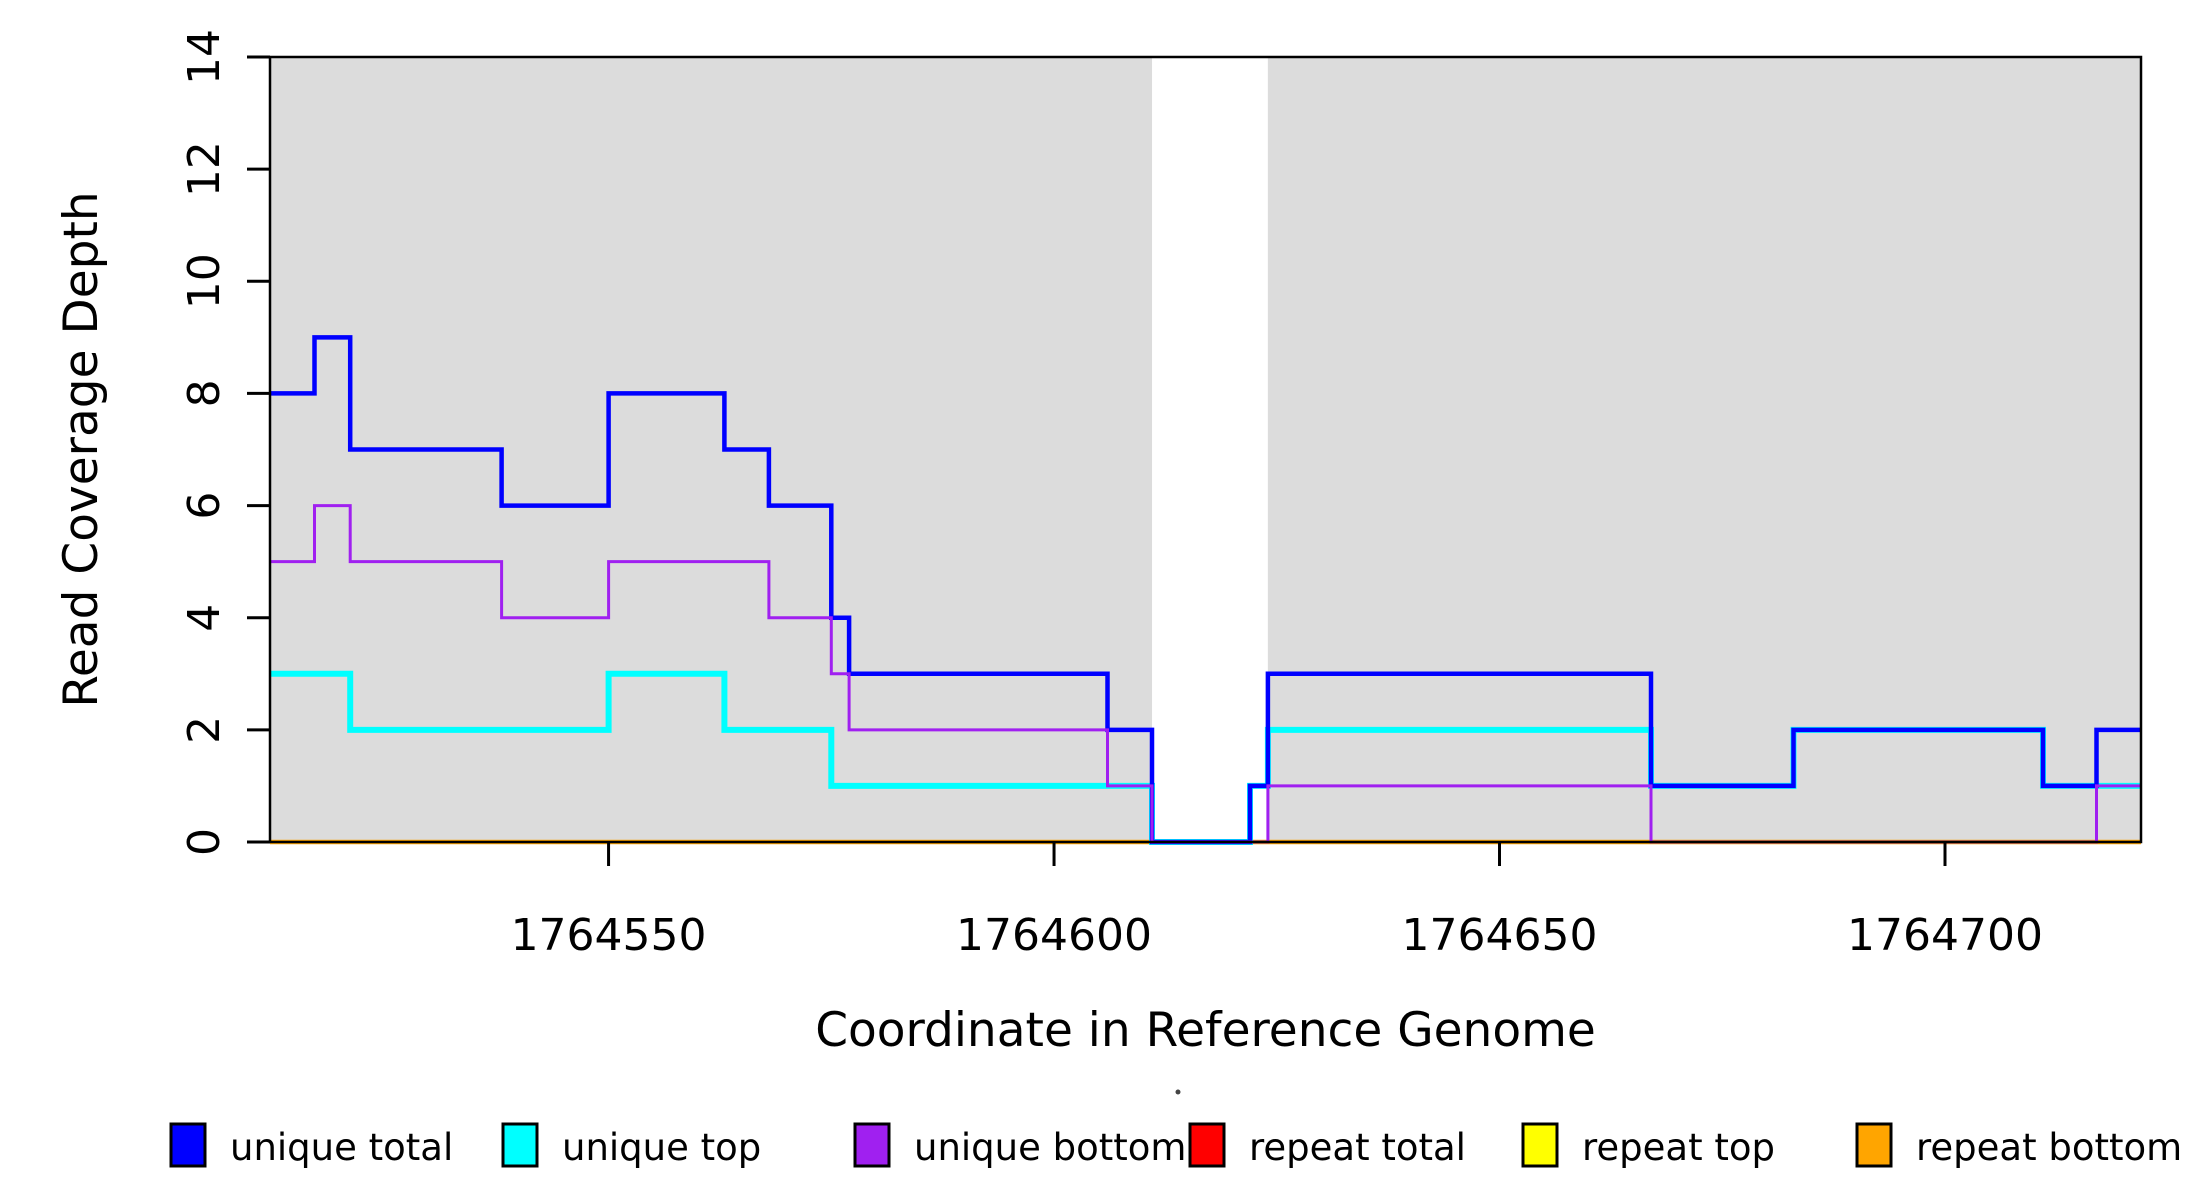 This screenshot has width=2200, height=1200. I want to click on legend-swatch-unique-total, so click(188, 1145).